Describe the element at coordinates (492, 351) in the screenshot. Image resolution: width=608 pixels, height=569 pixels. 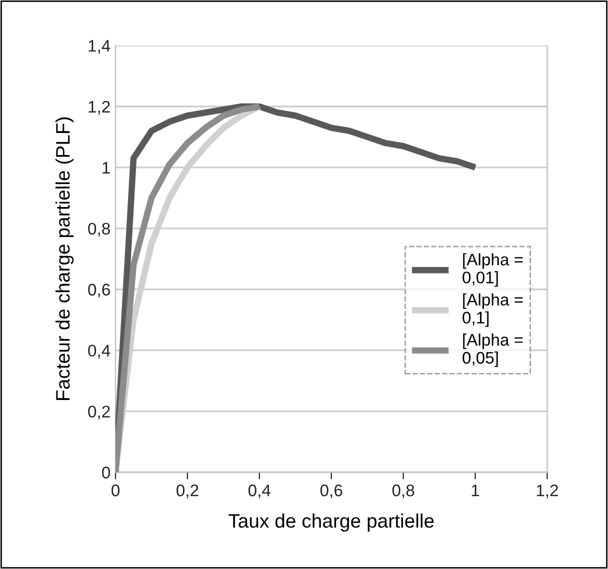
I see `legend-label: [Alpha = 0,05]` at that location.